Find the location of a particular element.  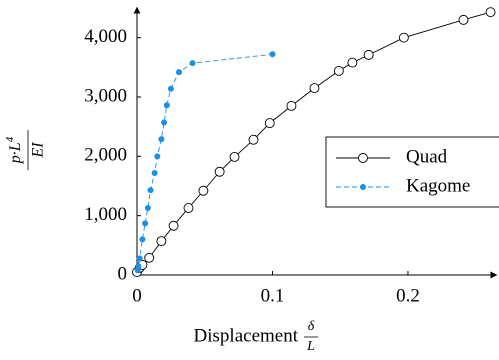

y-tick-label: 1,000 is located at coordinates (105, 214).